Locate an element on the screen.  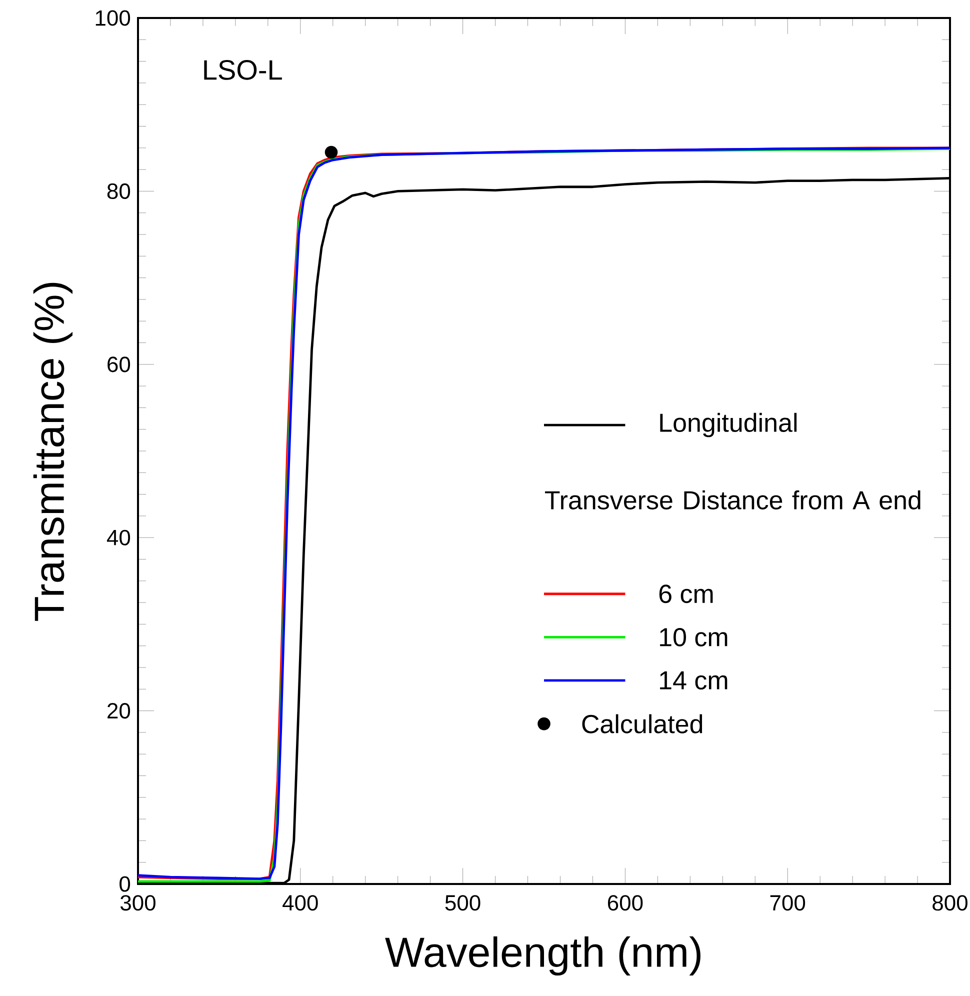
x-tick-label: 500 is located at coordinates (462, 903).